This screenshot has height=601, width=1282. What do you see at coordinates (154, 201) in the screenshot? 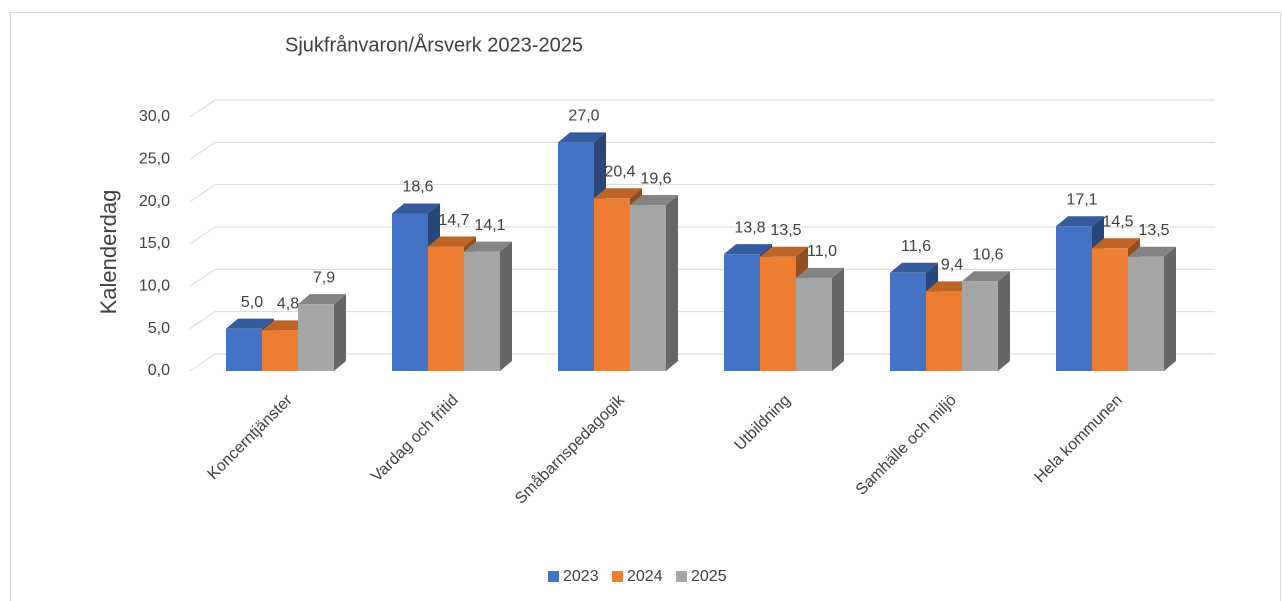
I see `y-tick-label: 20,0` at bounding box center [154, 201].